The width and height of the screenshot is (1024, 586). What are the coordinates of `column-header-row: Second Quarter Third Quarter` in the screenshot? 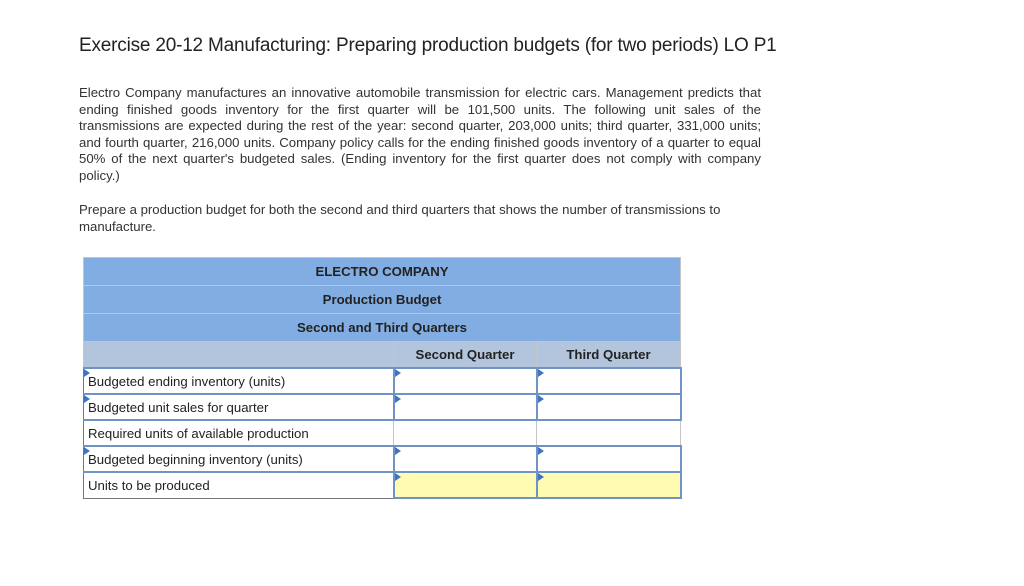 It's located at (382, 355).